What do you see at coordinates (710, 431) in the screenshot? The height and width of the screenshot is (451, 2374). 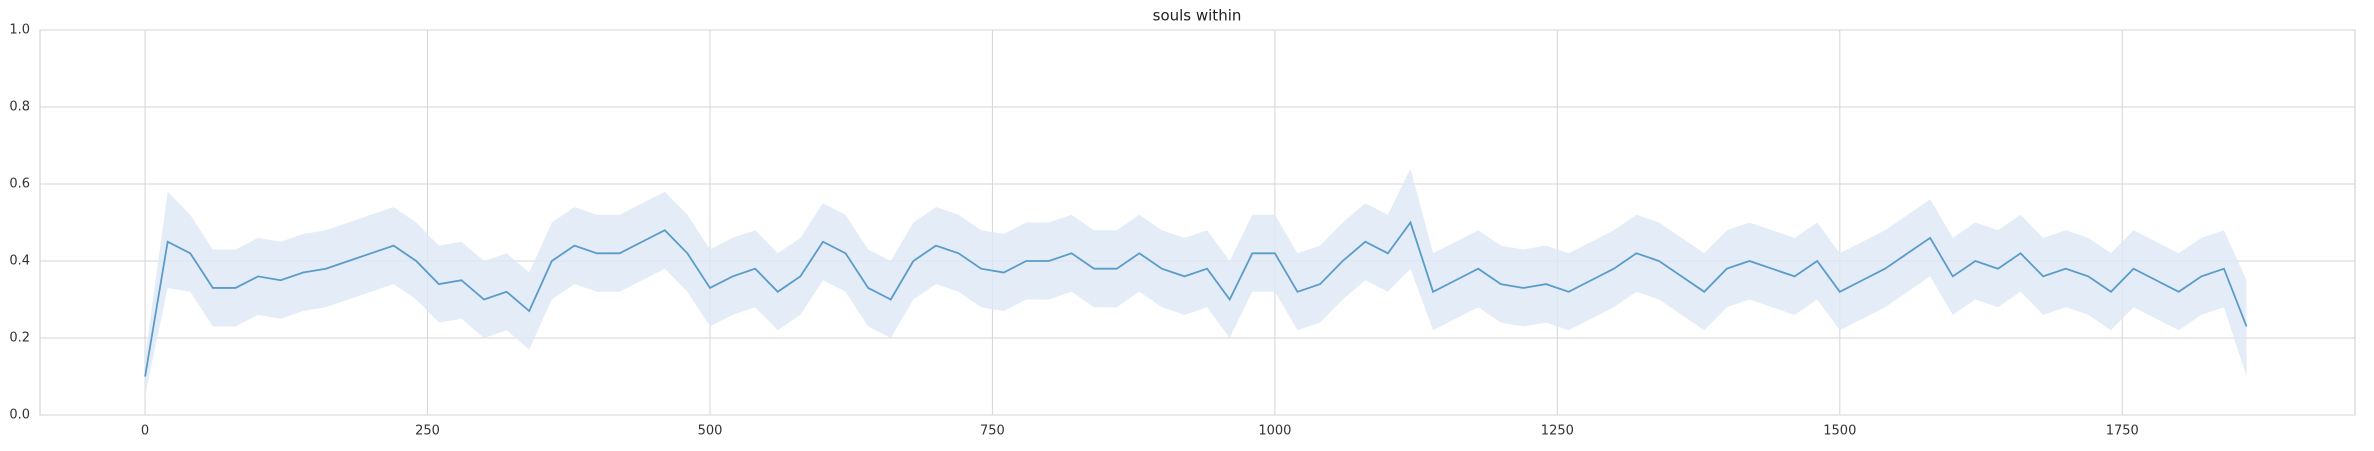 I see `x-tick-label: 500` at bounding box center [710, 431].